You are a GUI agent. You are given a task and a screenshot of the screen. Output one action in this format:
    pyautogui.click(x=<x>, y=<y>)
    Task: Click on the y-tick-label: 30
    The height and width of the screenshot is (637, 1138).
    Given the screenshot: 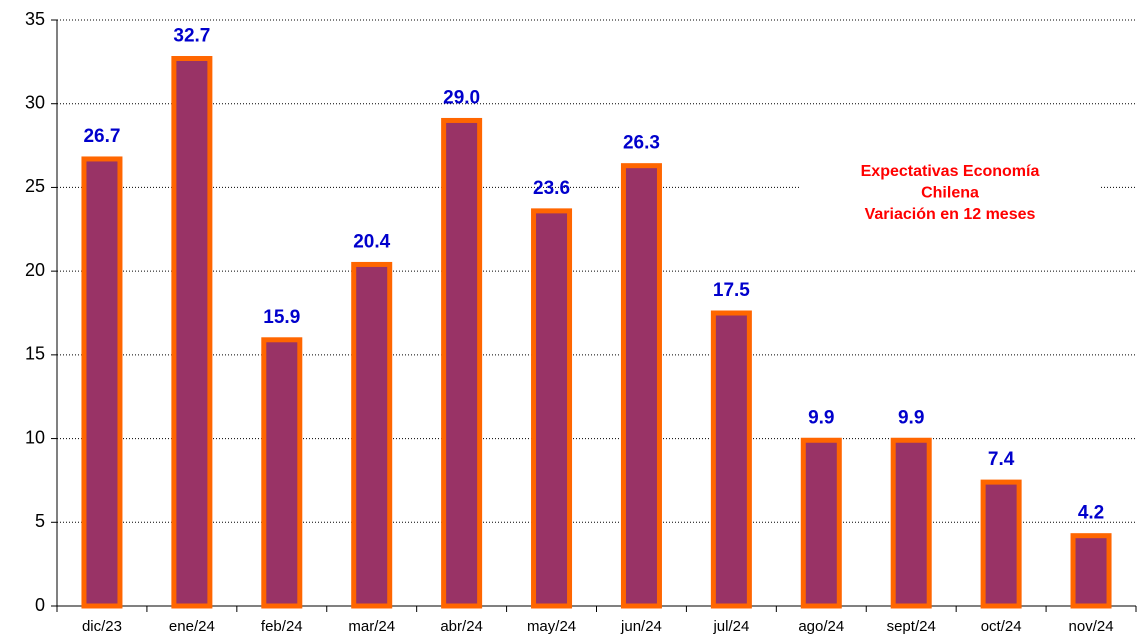 What is the action you would take?
    pyautogui.click(x=35, y=102)
    